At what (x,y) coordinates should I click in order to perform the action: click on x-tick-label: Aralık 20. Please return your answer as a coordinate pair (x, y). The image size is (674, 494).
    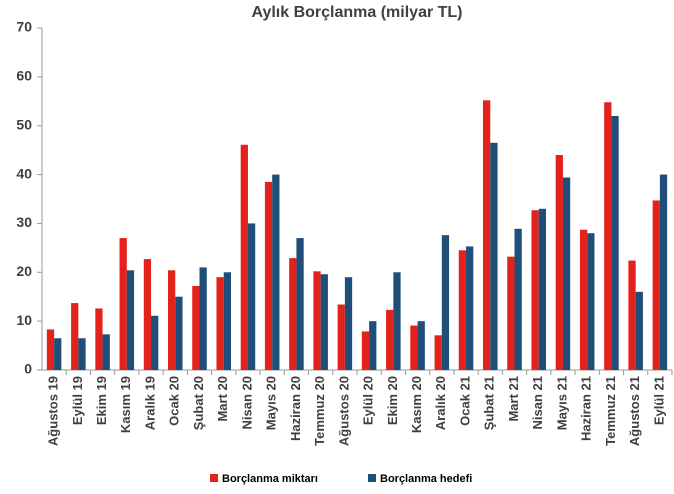
    Looking at the image, I should click on (440, 403).